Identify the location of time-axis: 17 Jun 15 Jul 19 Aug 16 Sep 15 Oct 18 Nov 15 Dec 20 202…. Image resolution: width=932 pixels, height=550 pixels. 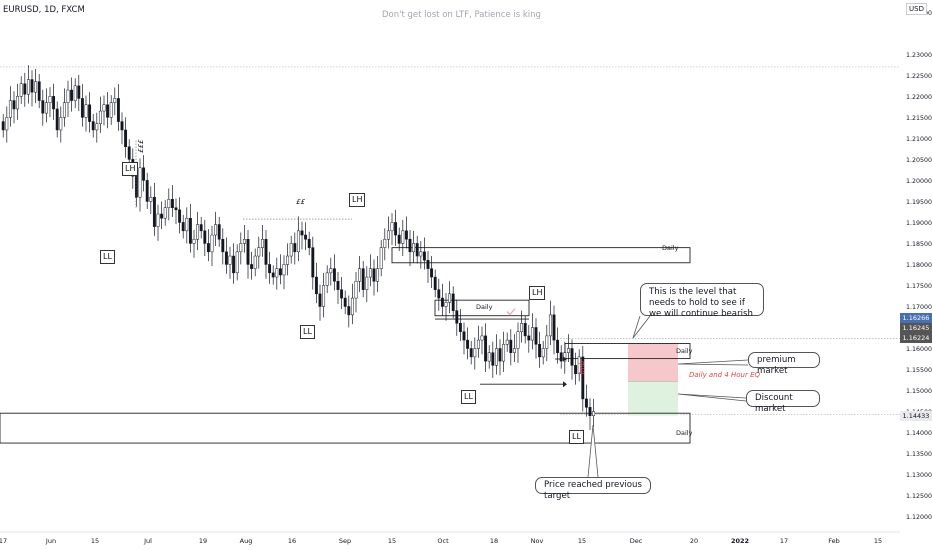
(450, 538).